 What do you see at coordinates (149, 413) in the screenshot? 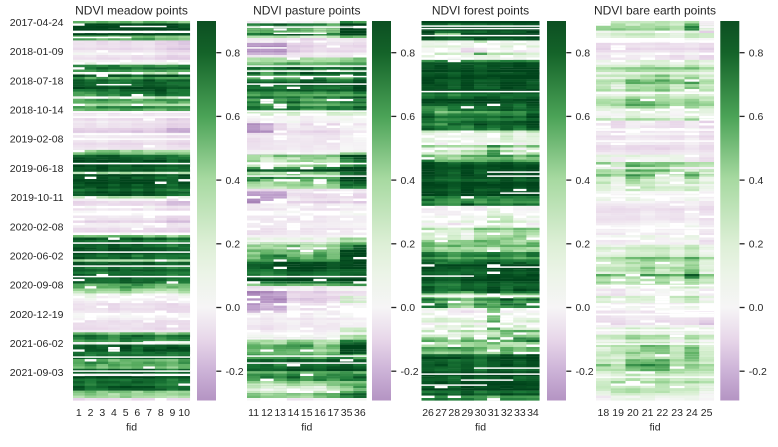
I see `svg-text: 7` at bounding box center [149, 413].